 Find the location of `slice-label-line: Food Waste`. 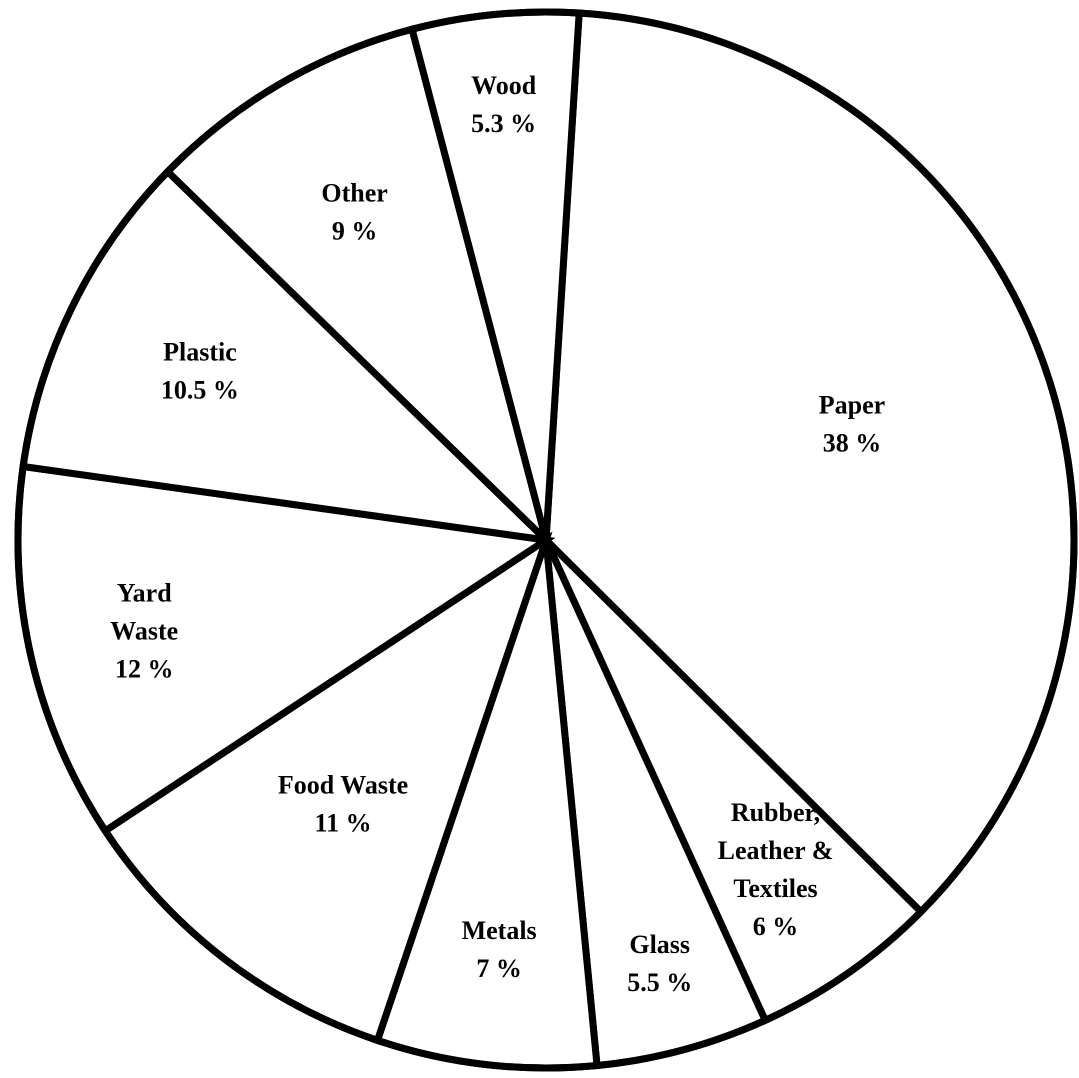

slice-label-line: Food Waste is located at coordinates (343, 785).